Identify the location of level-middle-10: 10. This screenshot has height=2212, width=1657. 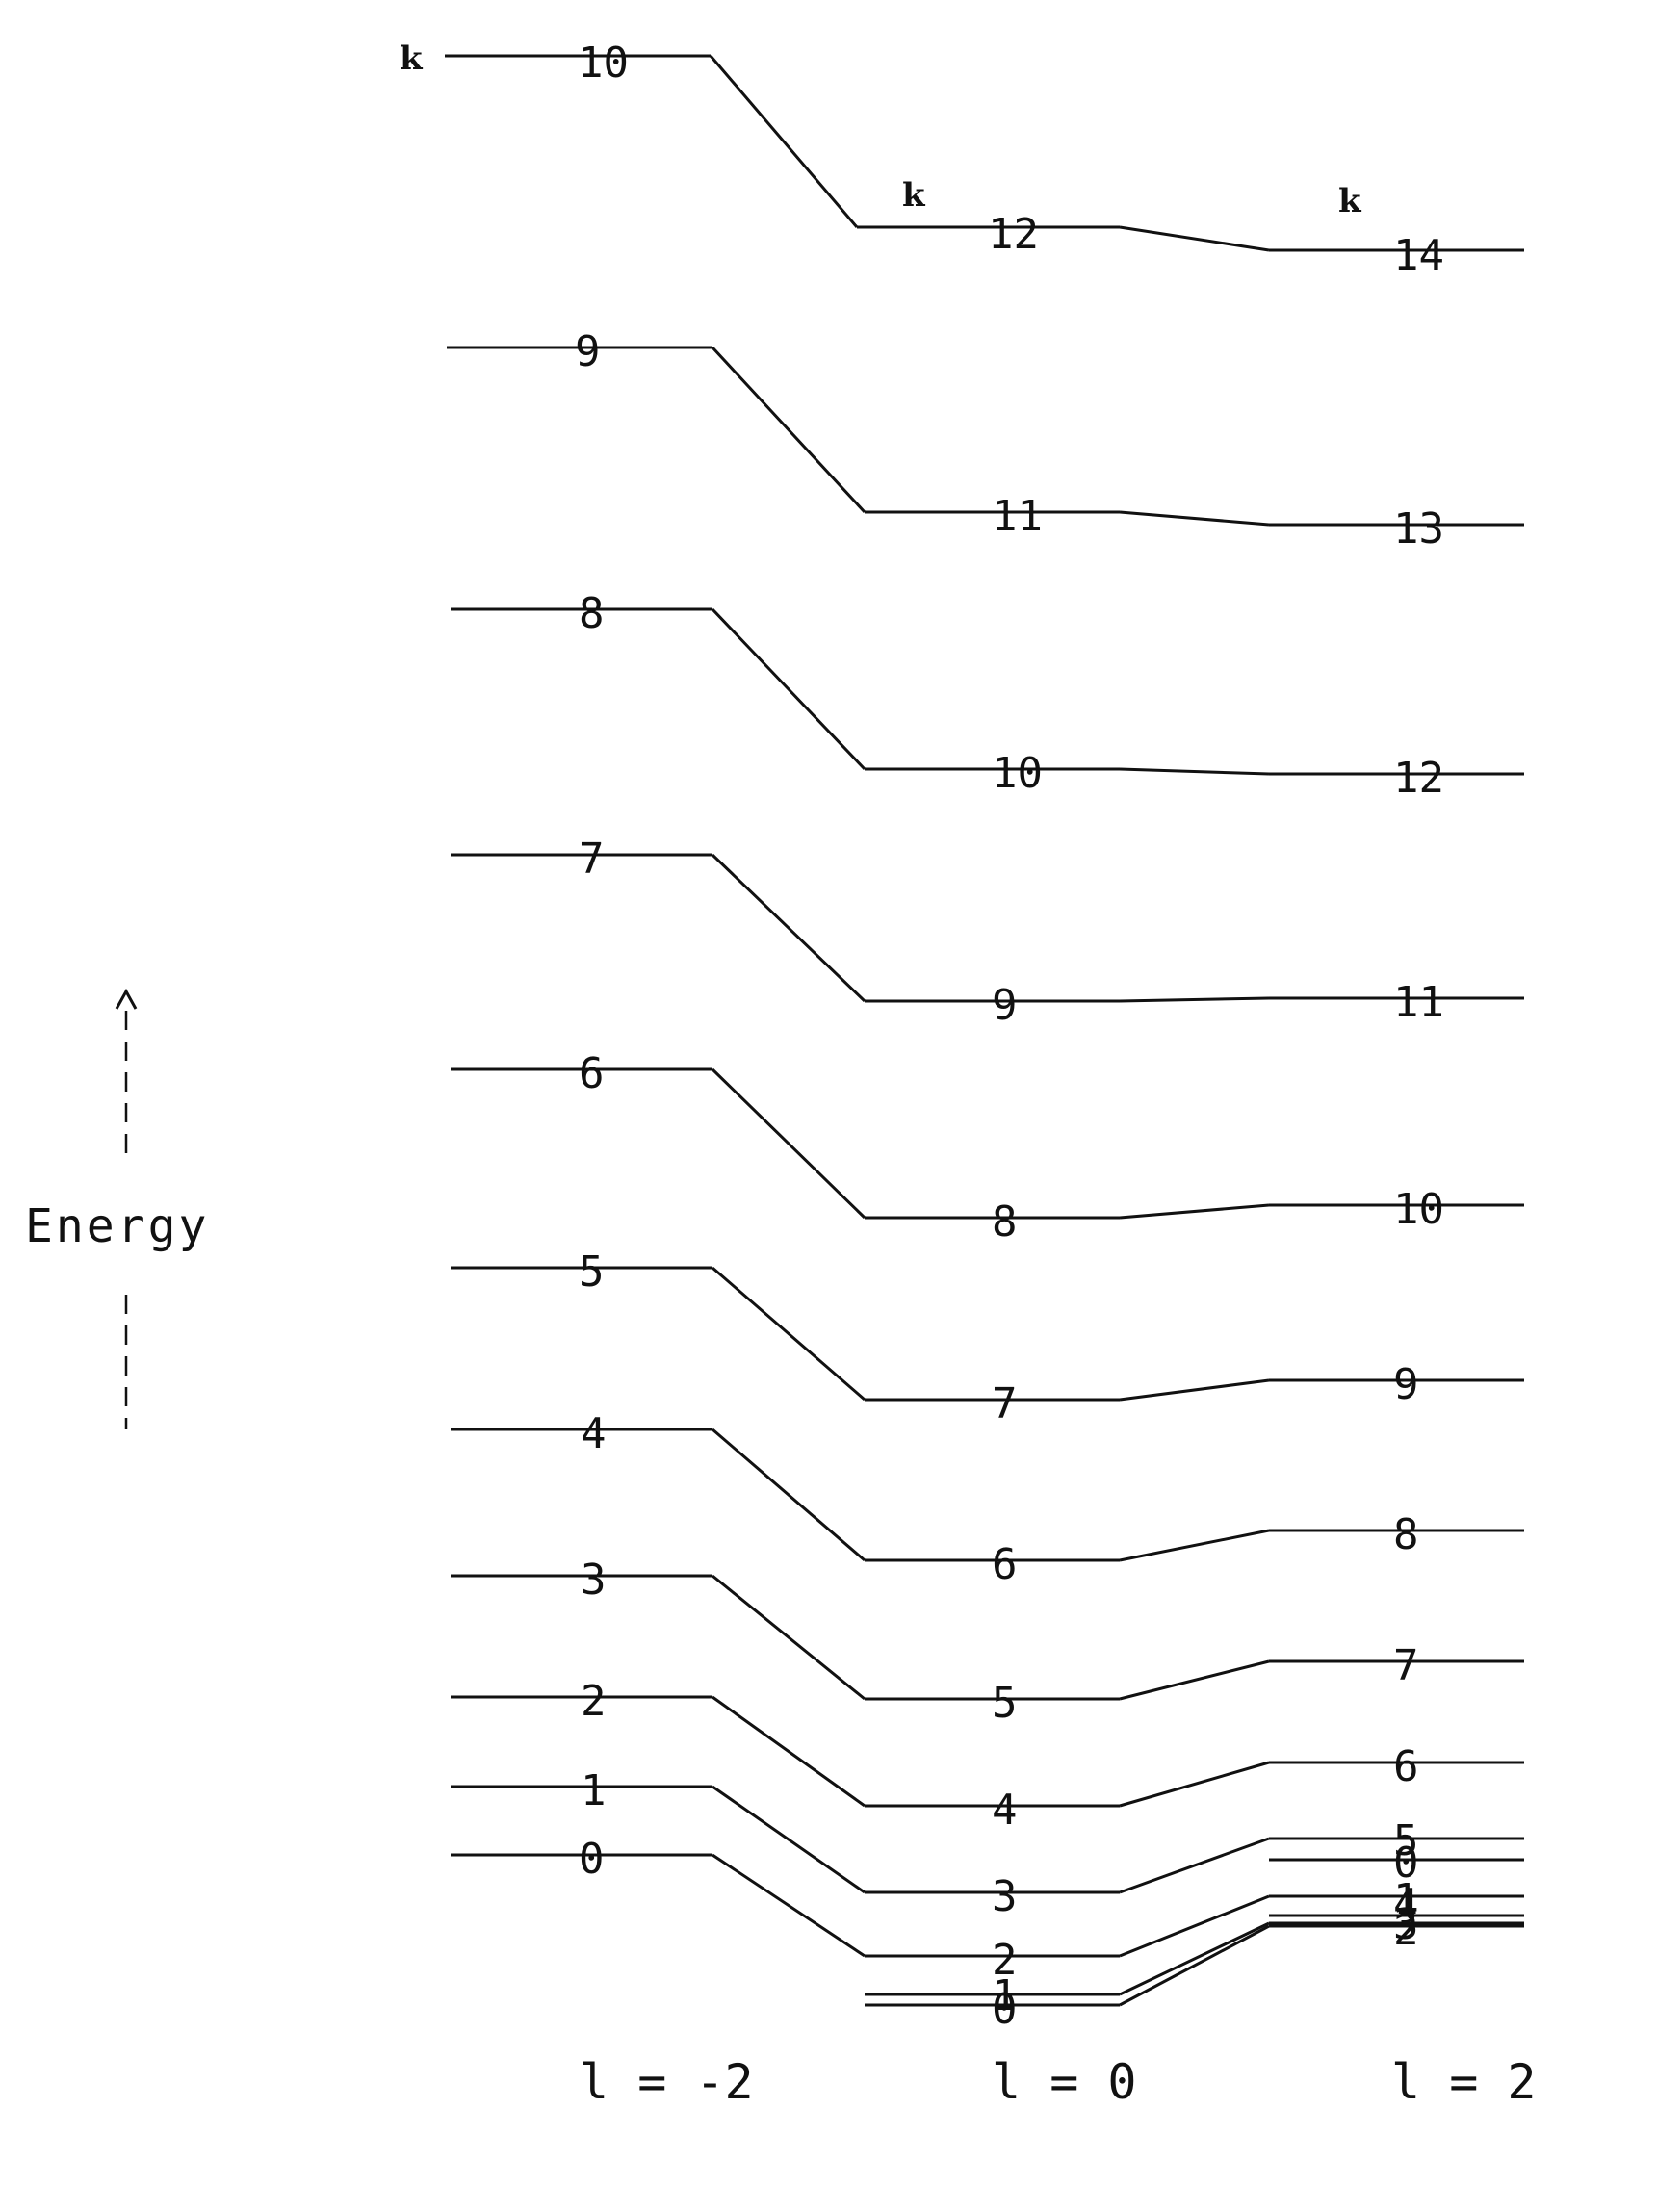
(993, 773).